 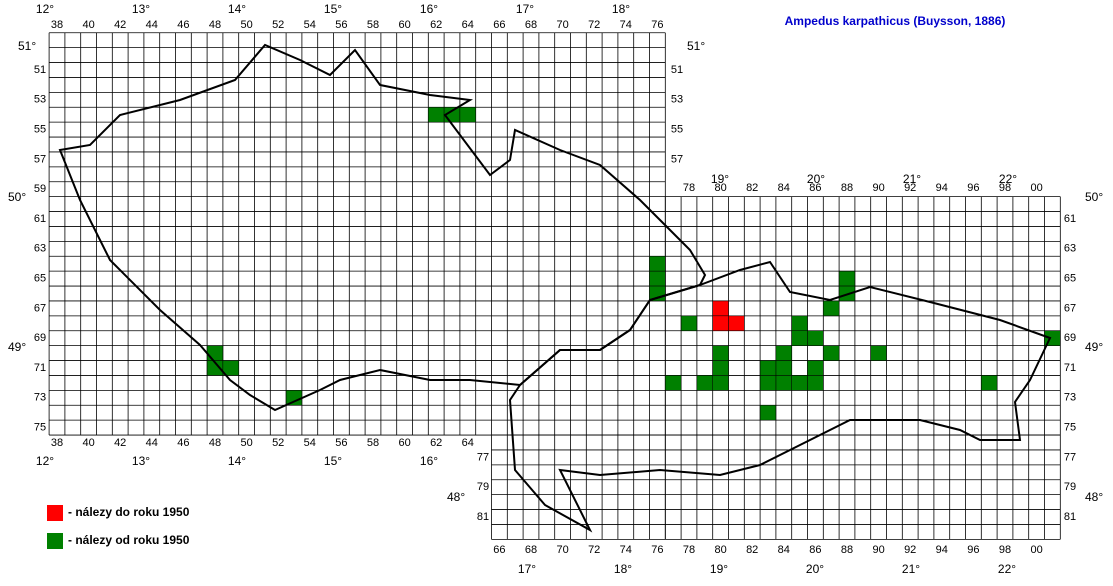 What do you see at coordinates (910, 550) in the screenshot?
I see `column-label: 92` at bounding box center [910, 550].